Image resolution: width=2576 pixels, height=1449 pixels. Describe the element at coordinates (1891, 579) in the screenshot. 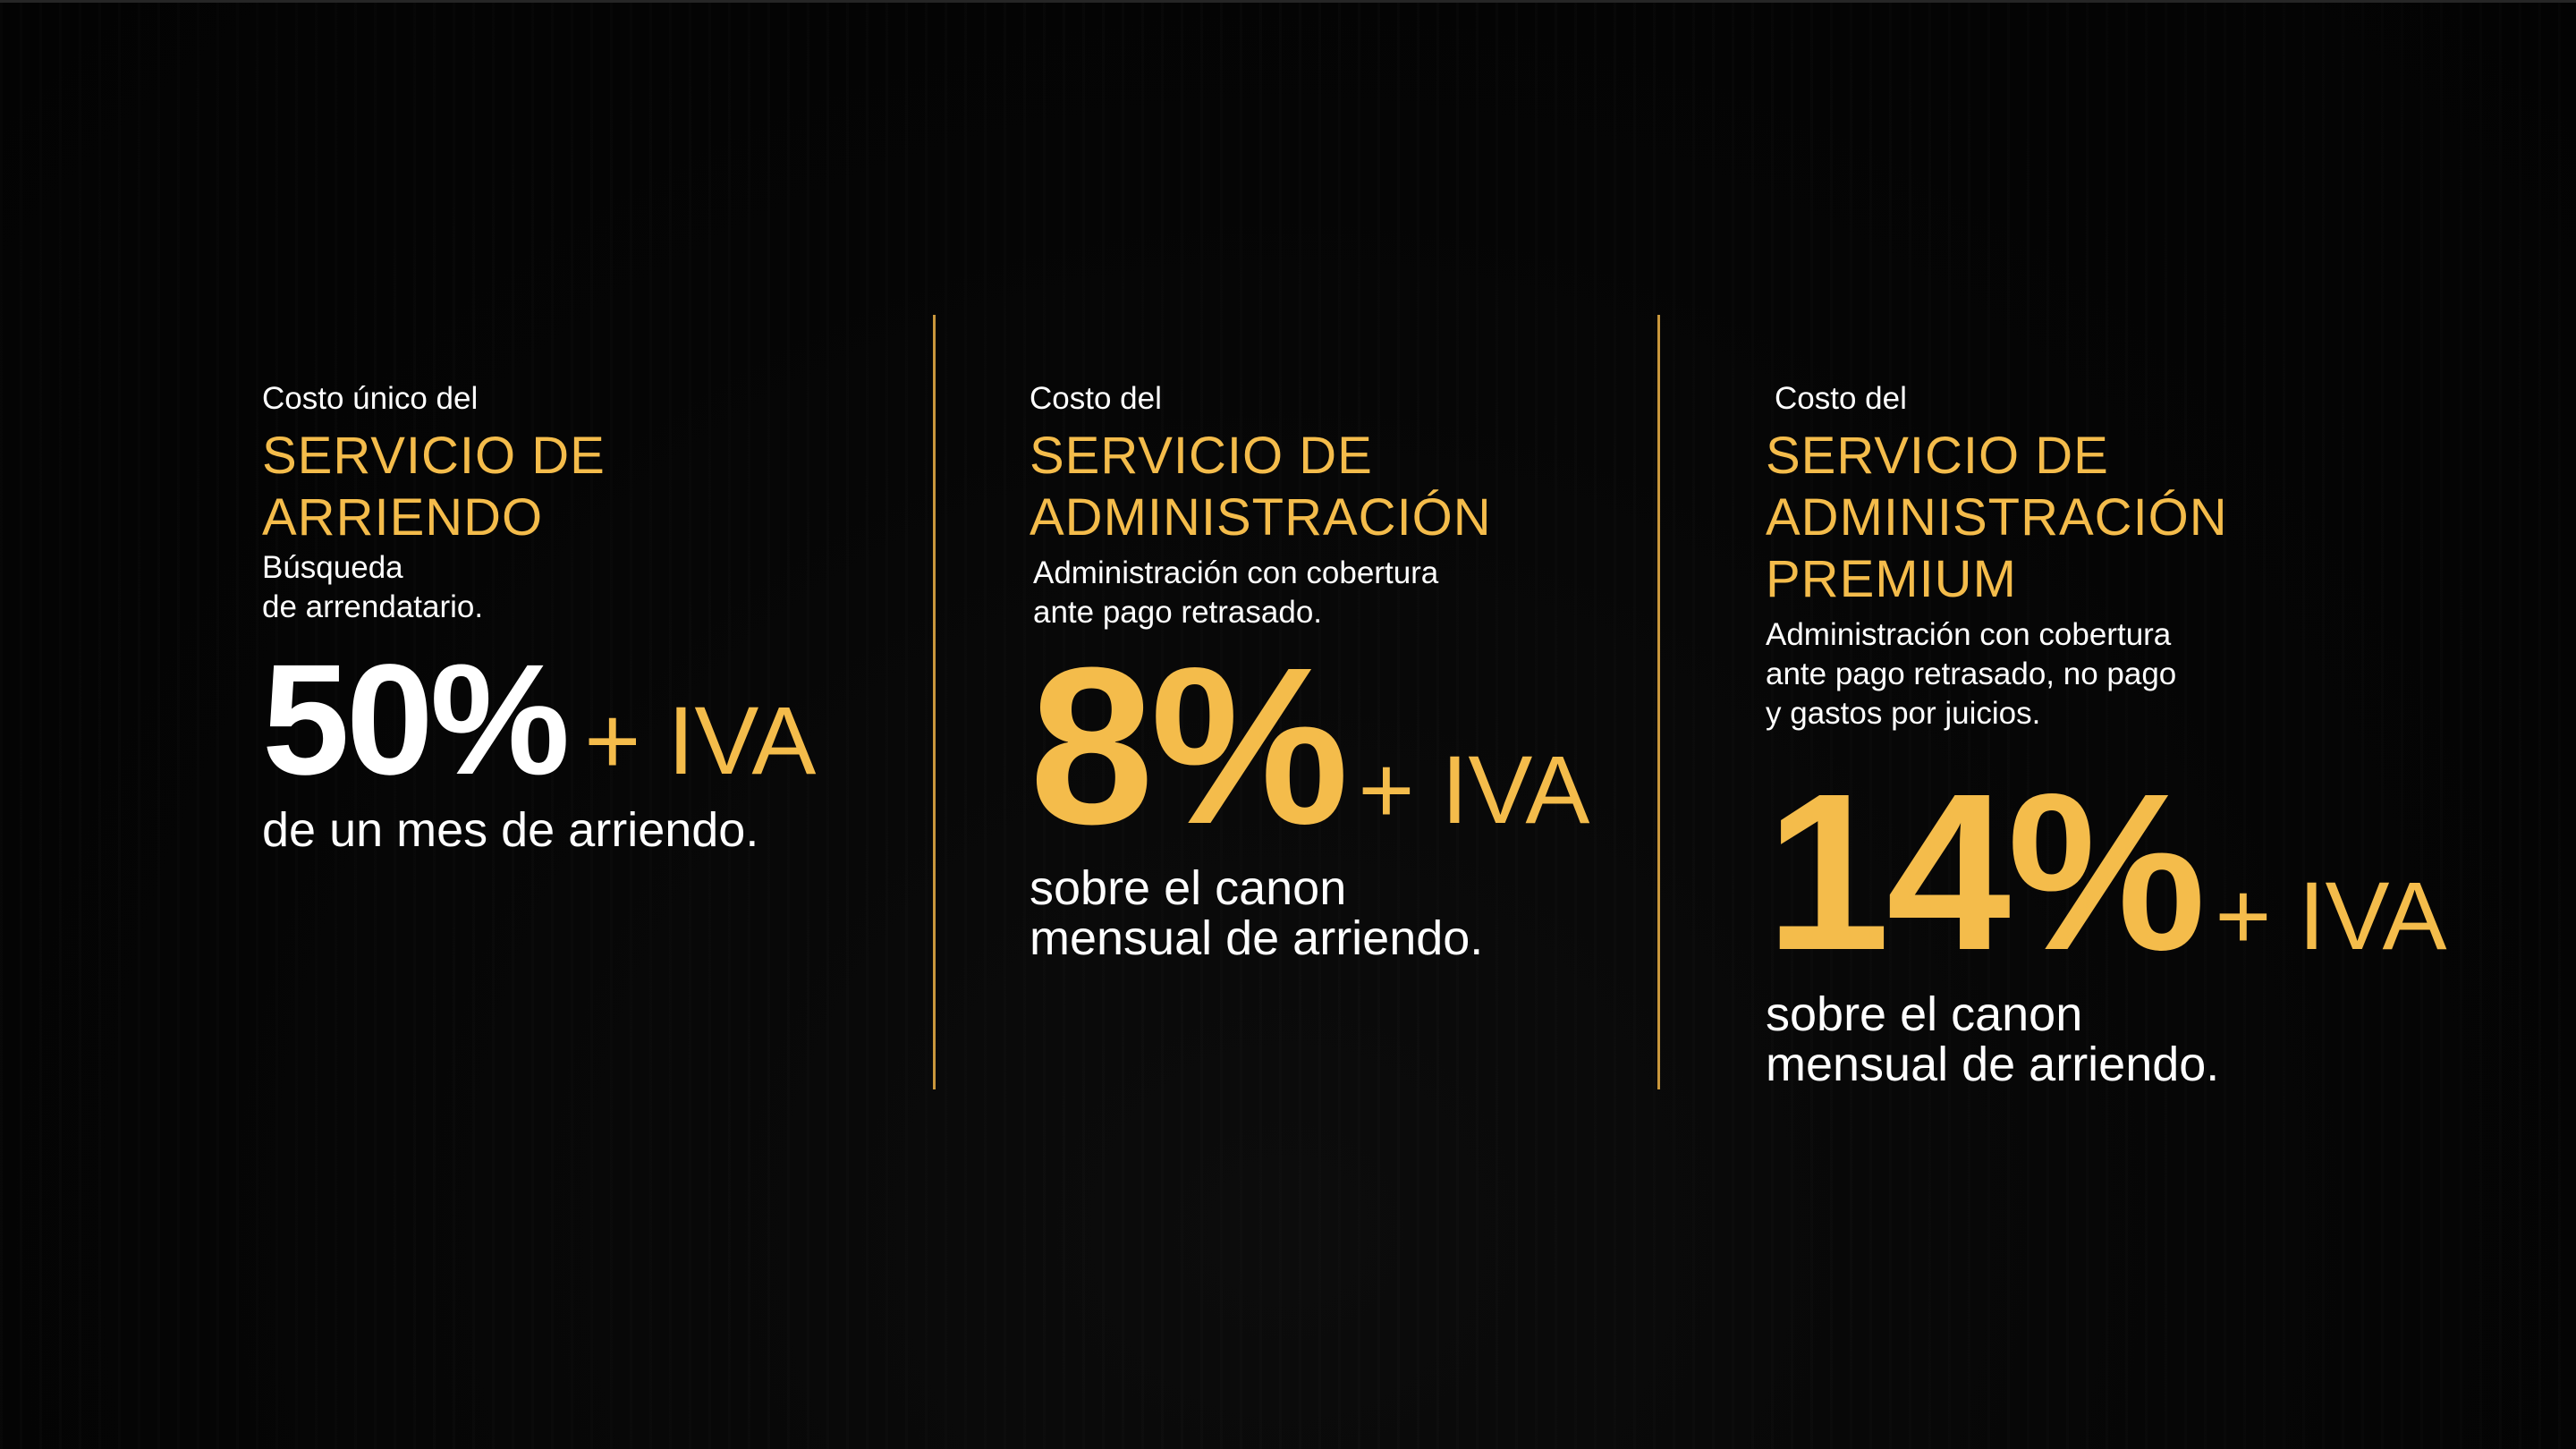

I see `plan-title-line: PREMIUM` at that location.